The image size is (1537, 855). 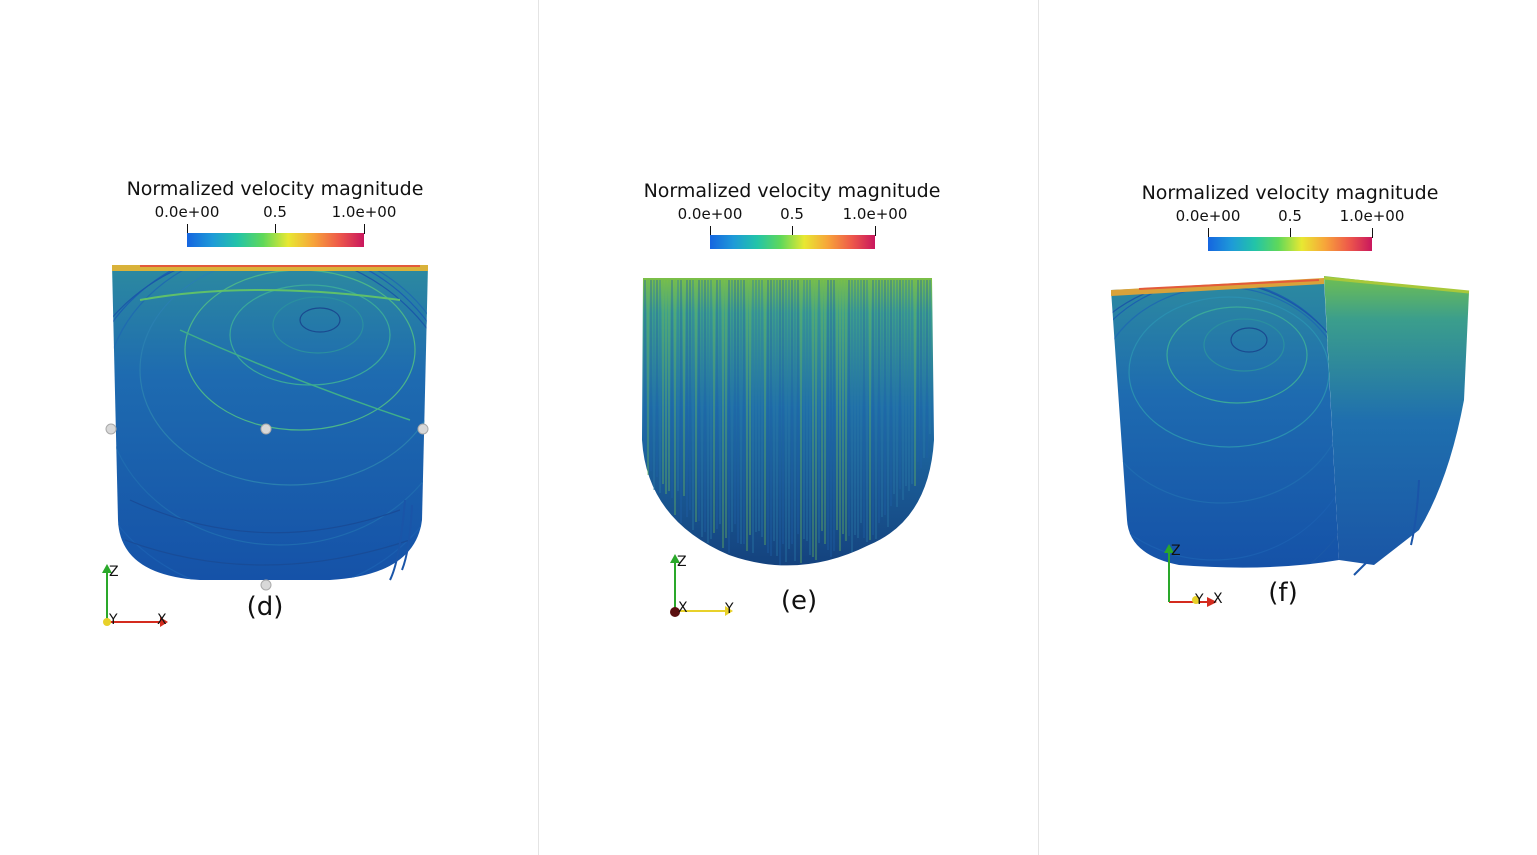 What do you see at coordinates (702, 585) in the screenshot?
I see `orientation-axes: Y X Z` at bounding box center [702, 585].